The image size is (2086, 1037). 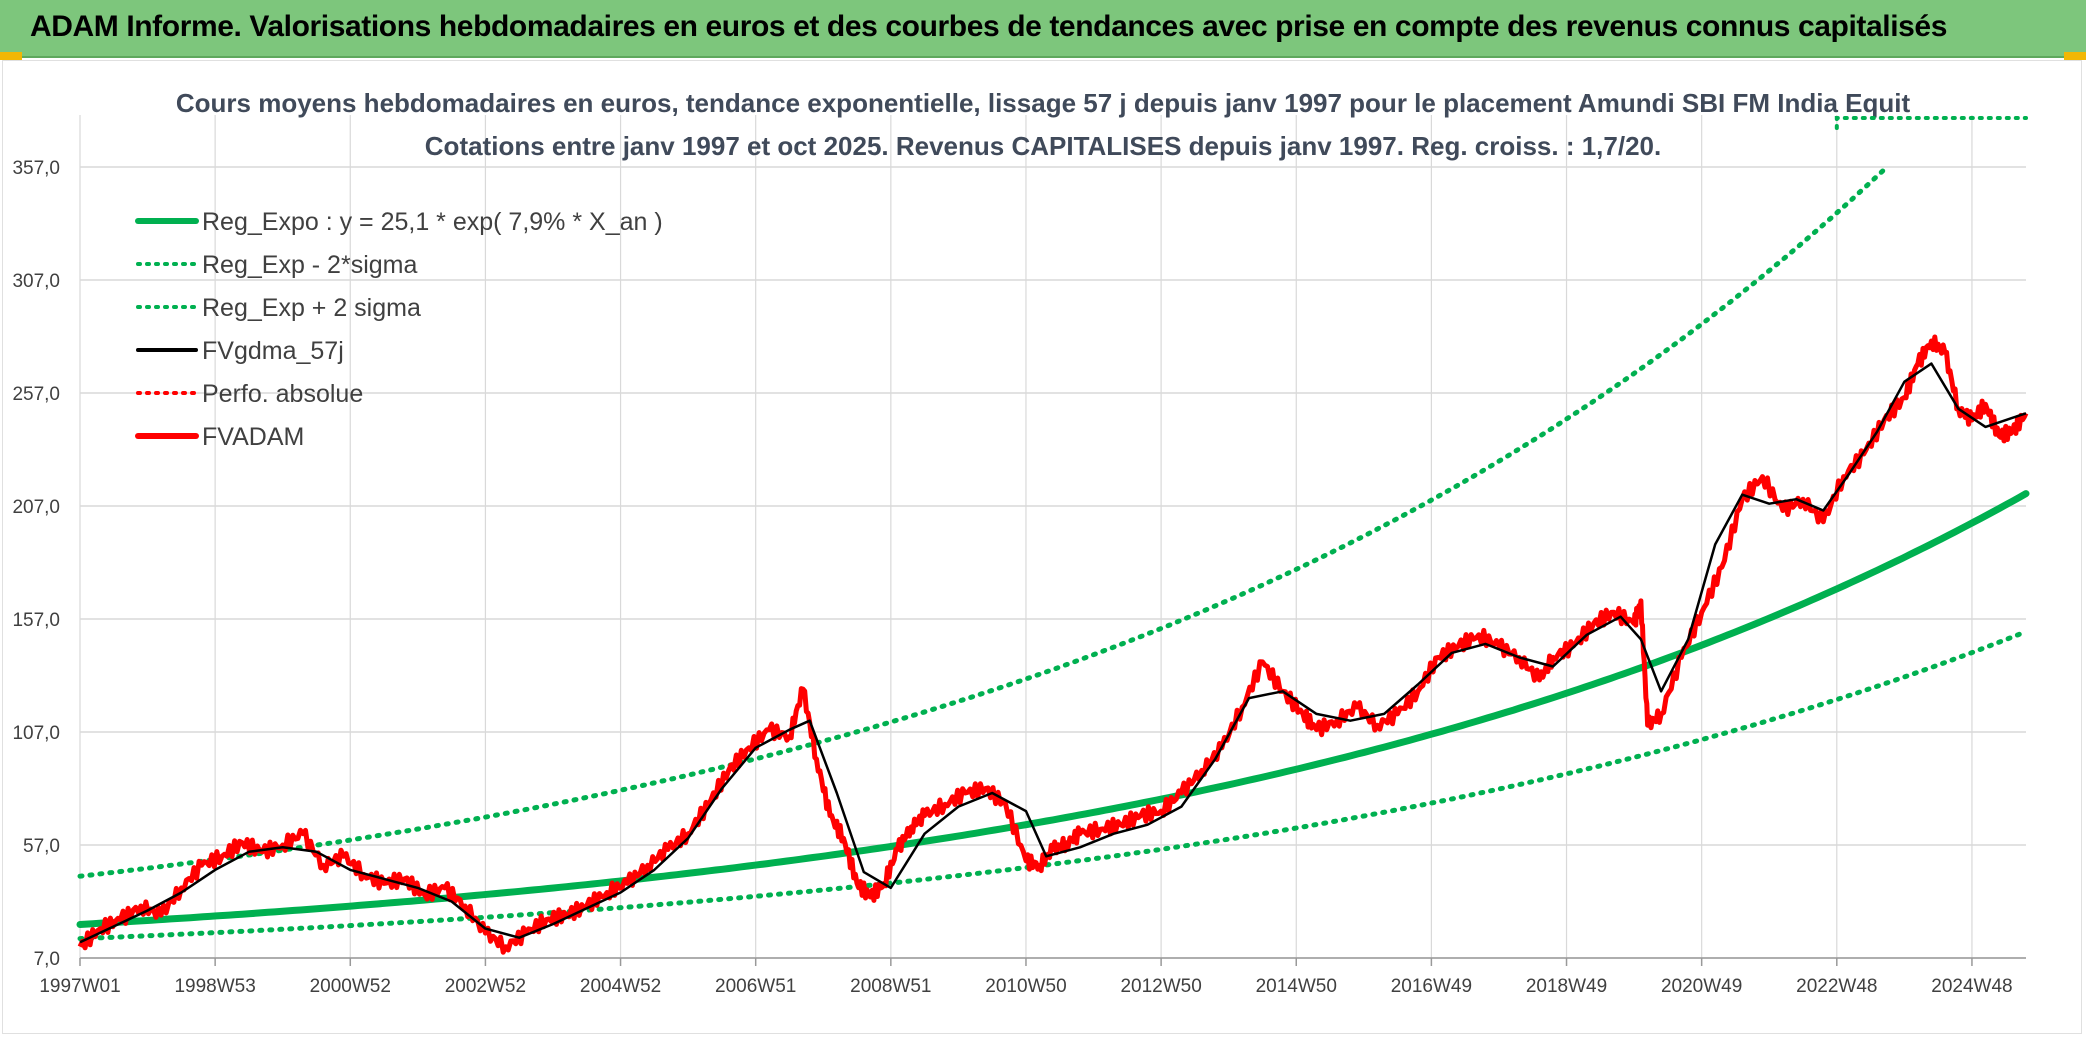 What do you see at coordinates (41, 846) in the screenshot?
I see `y-tick-label: 57,0` at bounding box center [41, 846].